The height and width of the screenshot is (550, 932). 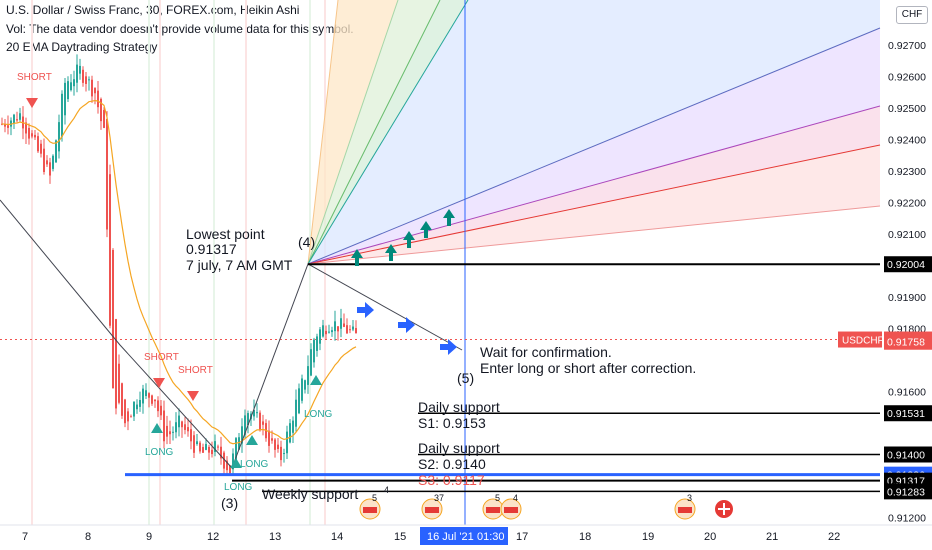 I want to click on daily-support-2-value: S2: 0.9140, so click(x=452, y=464).